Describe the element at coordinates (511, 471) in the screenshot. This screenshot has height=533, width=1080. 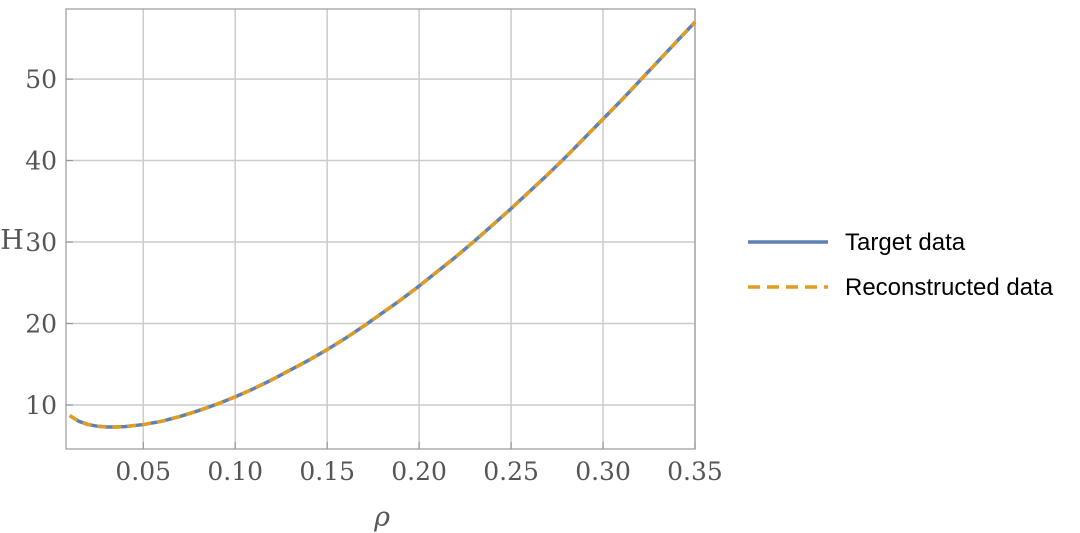
I see `x-tick-label: 0.25` at that location.